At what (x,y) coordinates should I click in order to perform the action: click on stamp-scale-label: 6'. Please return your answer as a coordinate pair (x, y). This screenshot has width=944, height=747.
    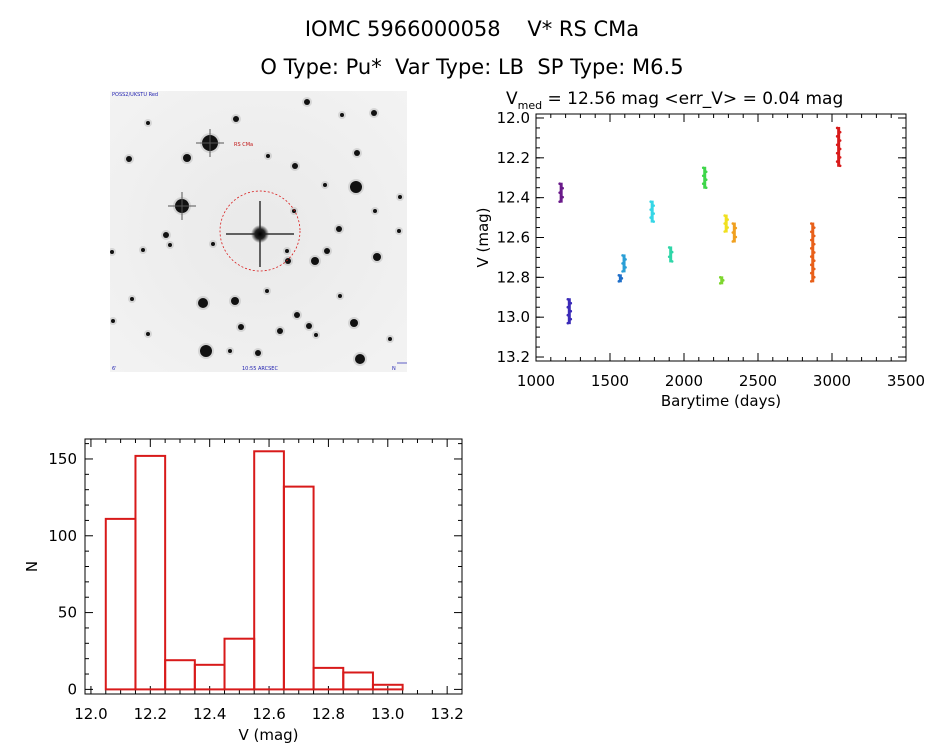
    Looking at the image, I should click on (114, 369).